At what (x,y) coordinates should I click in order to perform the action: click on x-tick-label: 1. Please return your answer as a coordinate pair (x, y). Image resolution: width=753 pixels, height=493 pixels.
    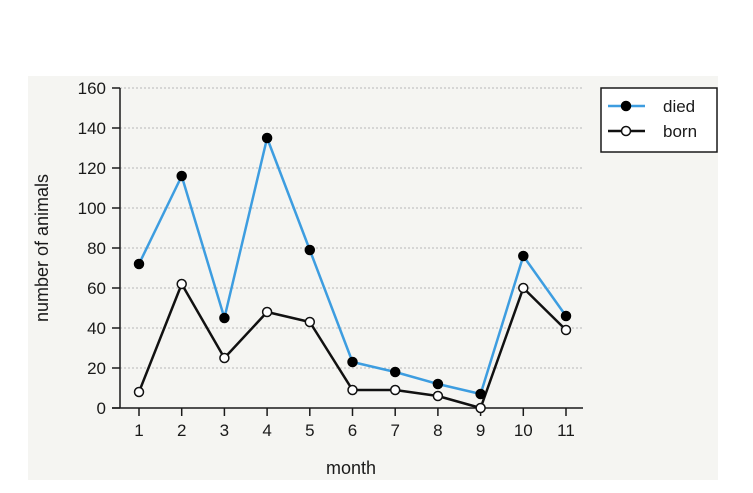
    Looking at the image, I should click on (138, 430).